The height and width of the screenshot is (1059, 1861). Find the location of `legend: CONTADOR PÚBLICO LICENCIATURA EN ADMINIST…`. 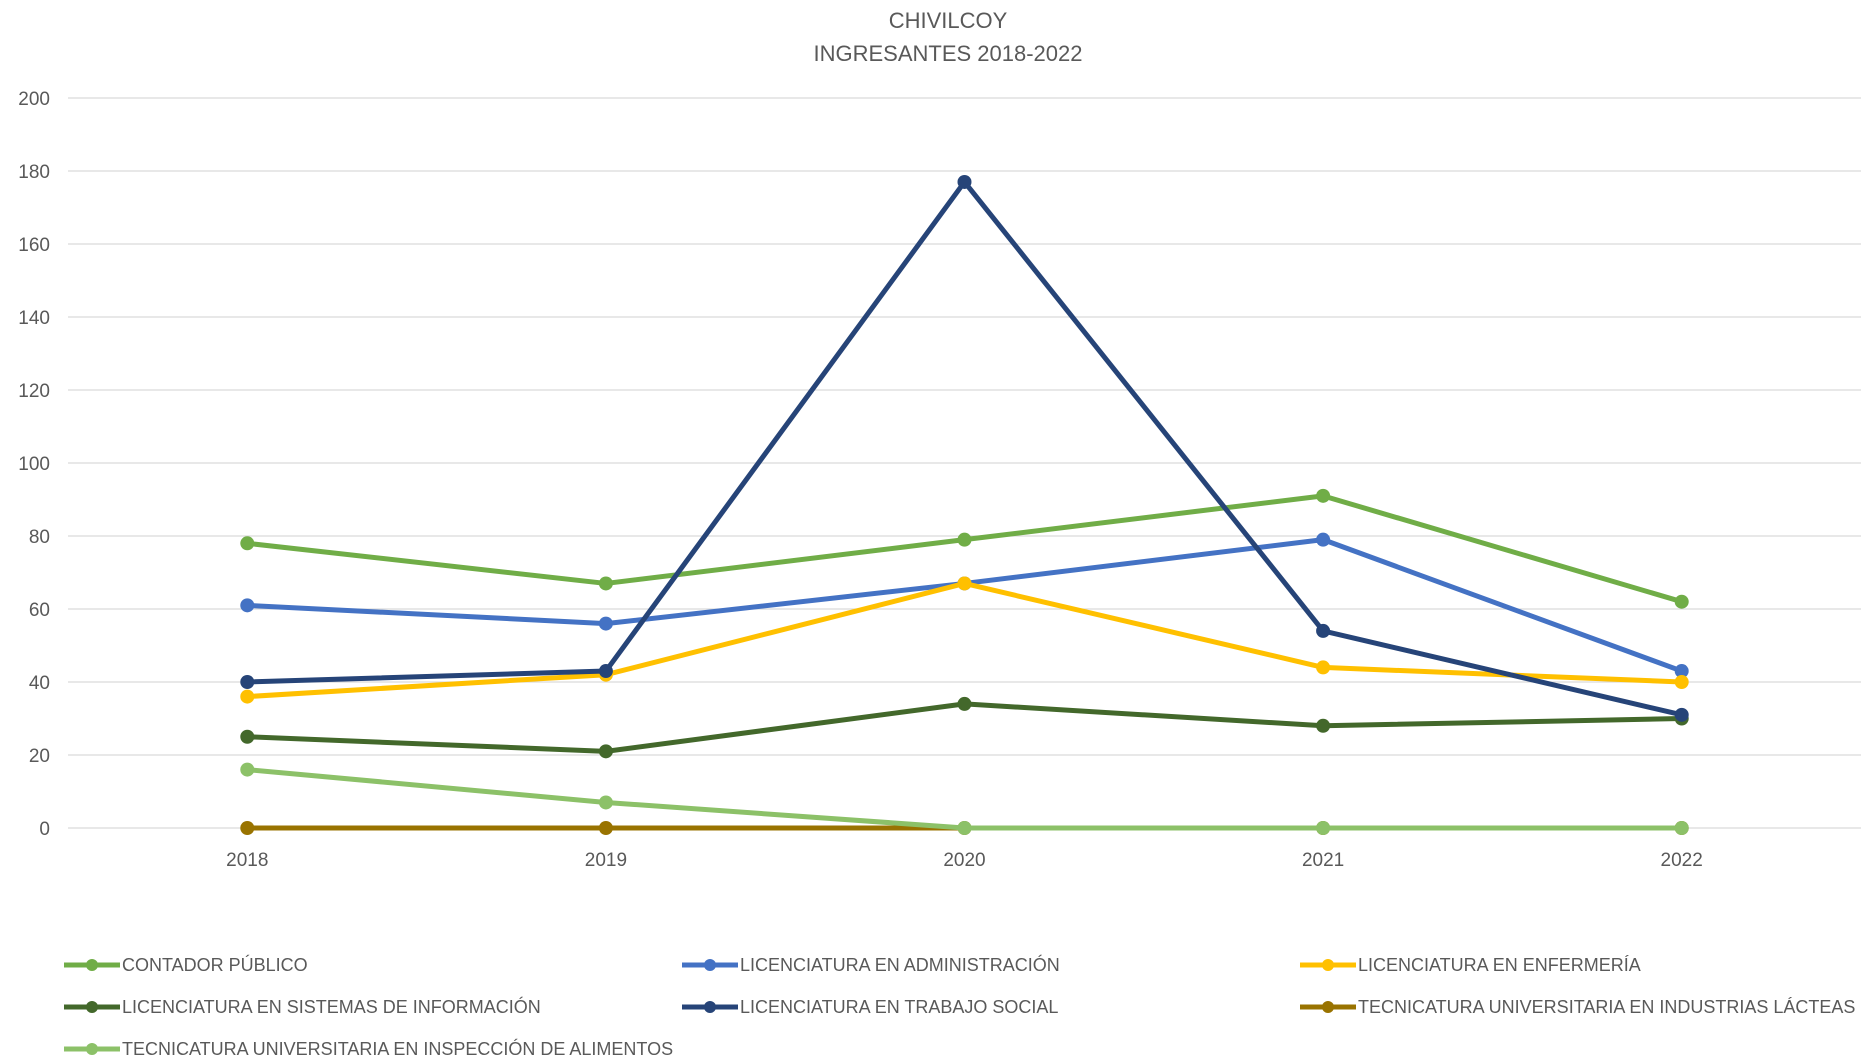

legend: CONTADOR PÚBLICO LICENCIATURA EN ADMINIST… is located at coordinates (959, 1006).